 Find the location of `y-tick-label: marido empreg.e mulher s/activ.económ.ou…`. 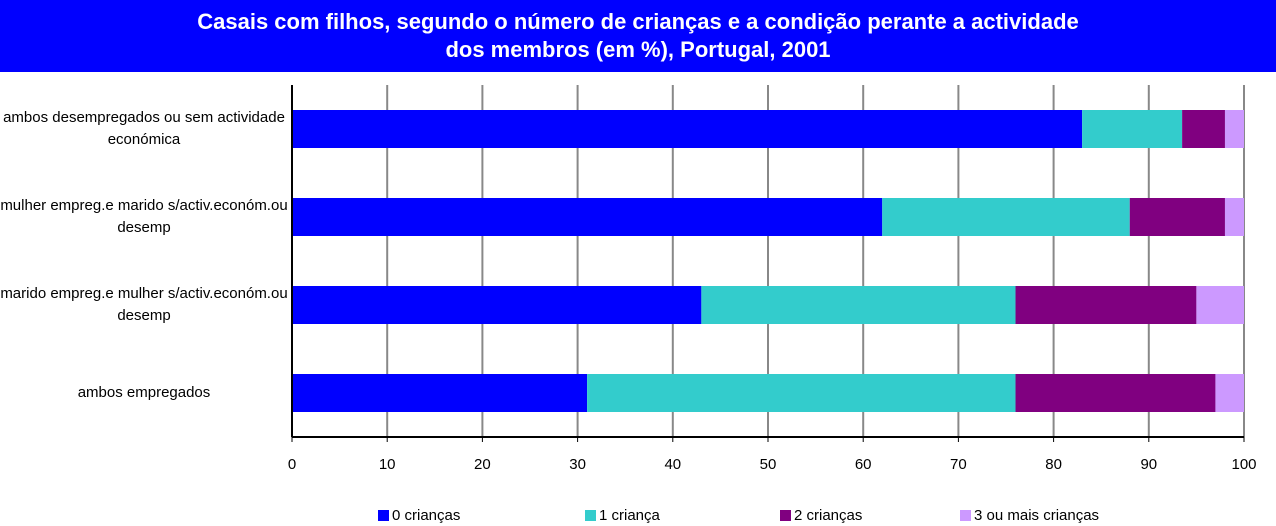

y-tick-label: marido empreg.e mulher s/activ.económ.ou… is located at coordinates (144, 304).